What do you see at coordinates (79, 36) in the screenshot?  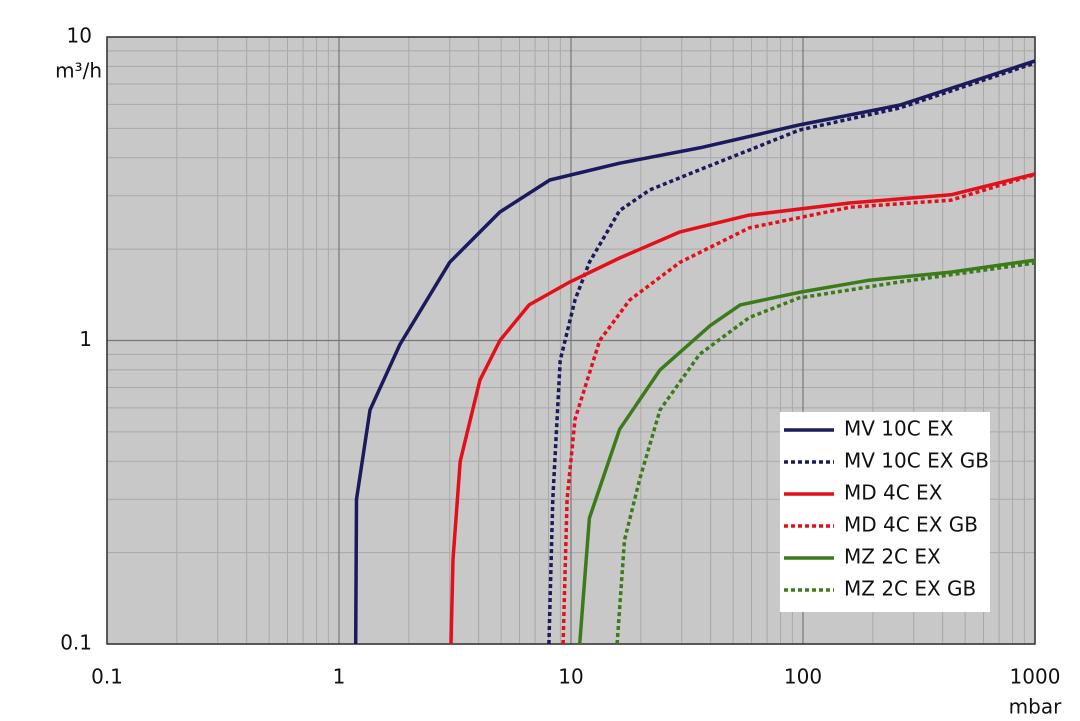 I see `y-tick-label: 10` at bounding box center [79, 36].